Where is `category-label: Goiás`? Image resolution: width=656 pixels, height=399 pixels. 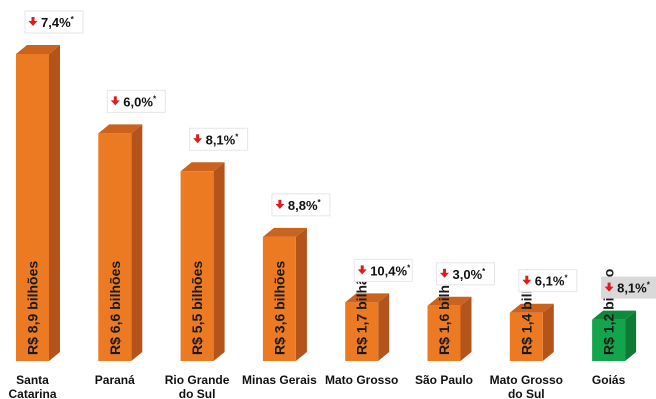 category-label: Goiás is located at coordinates (609, 380).